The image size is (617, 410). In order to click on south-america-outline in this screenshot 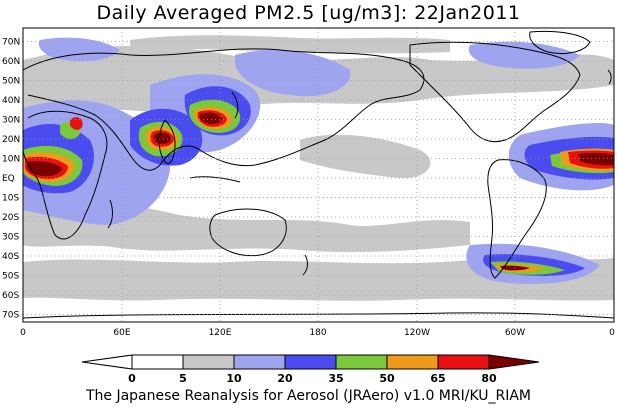, I will do `click(517, 219)`.